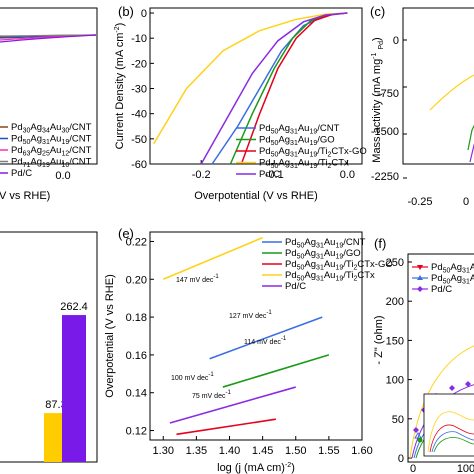  Describe the element at coordinates (51, 128) in the screenshot. I see `panel-a-legend-label: Pd30Ag34Au30/CNT` at that location.